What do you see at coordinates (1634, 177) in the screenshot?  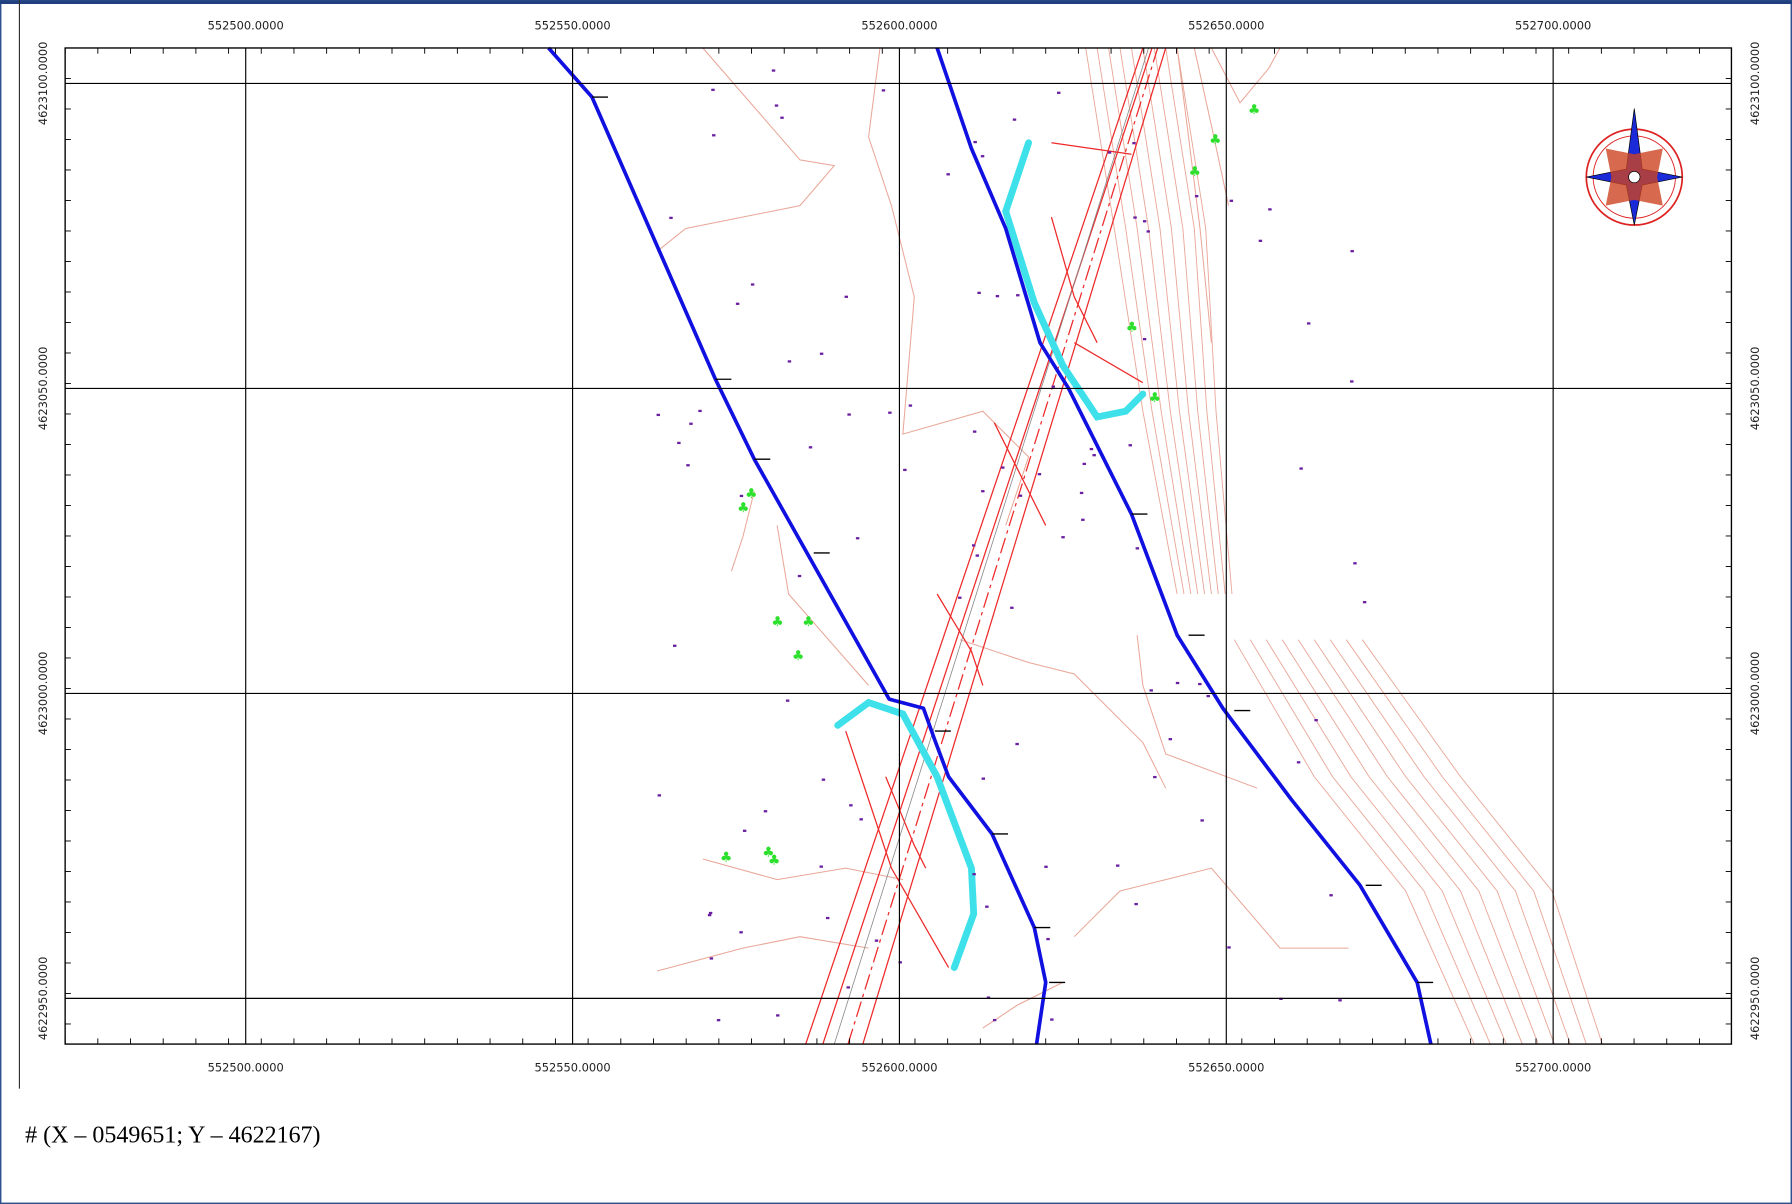 I see `compass-centre` at bounding box center [1634, 177].